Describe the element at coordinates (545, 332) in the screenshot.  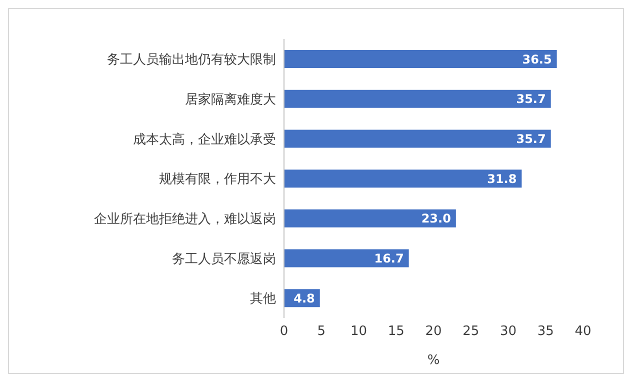
I see `x-tick-label: 35` at that location.